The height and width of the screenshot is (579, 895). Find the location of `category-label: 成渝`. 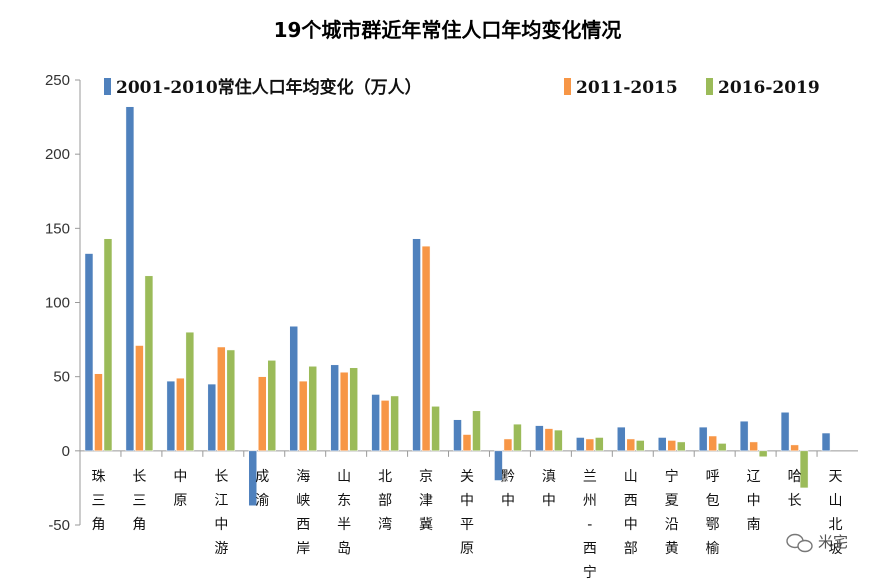

category-label: 成渝 is located at coordinates (262, 489).